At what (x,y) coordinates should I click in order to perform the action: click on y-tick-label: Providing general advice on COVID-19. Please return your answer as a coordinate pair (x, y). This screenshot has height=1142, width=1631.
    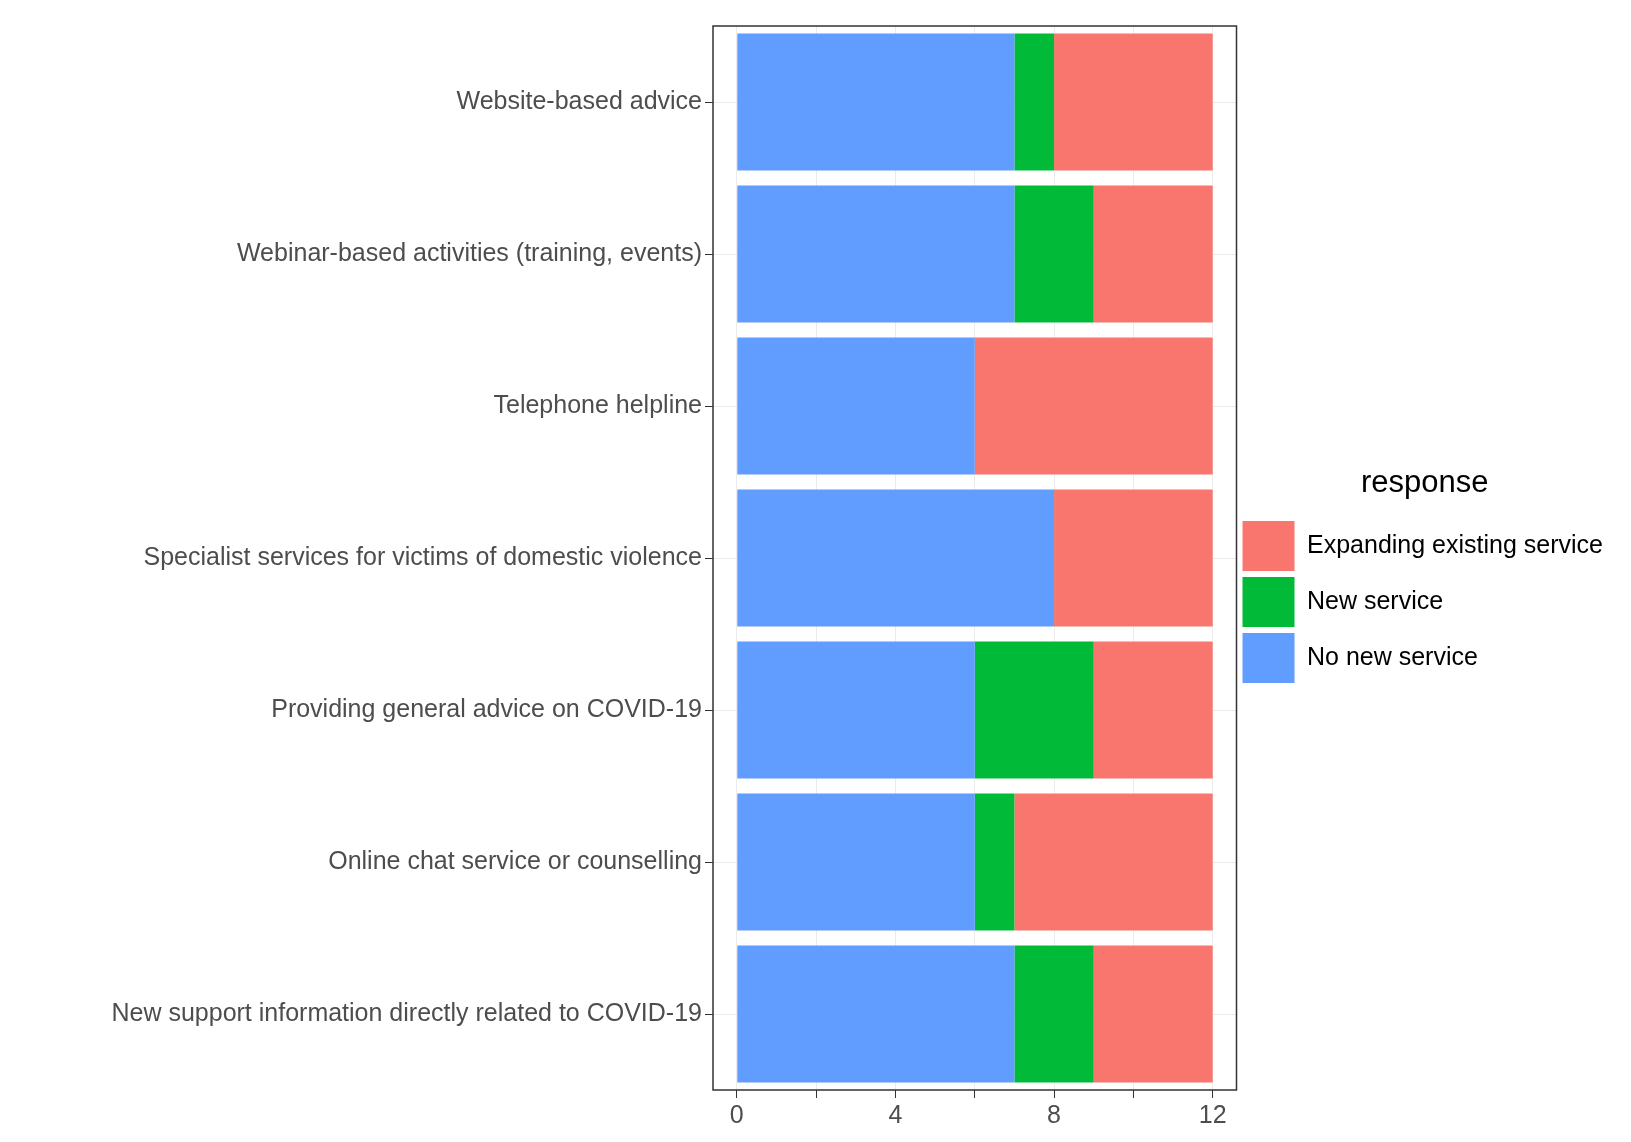
    Looking at the image, I should click on (486, 707).